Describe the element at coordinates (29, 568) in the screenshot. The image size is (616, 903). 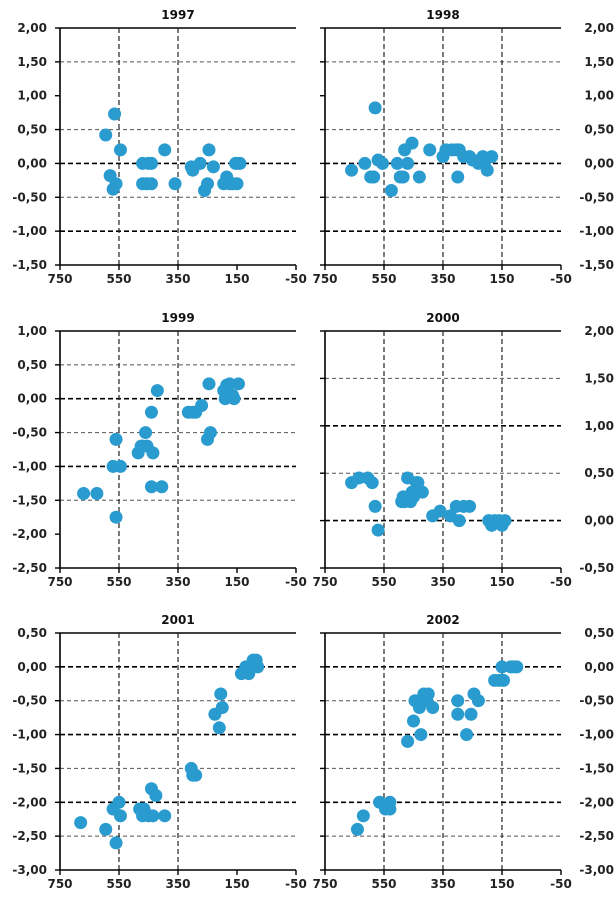
I see `y-tick-label: -2,50` at that location.